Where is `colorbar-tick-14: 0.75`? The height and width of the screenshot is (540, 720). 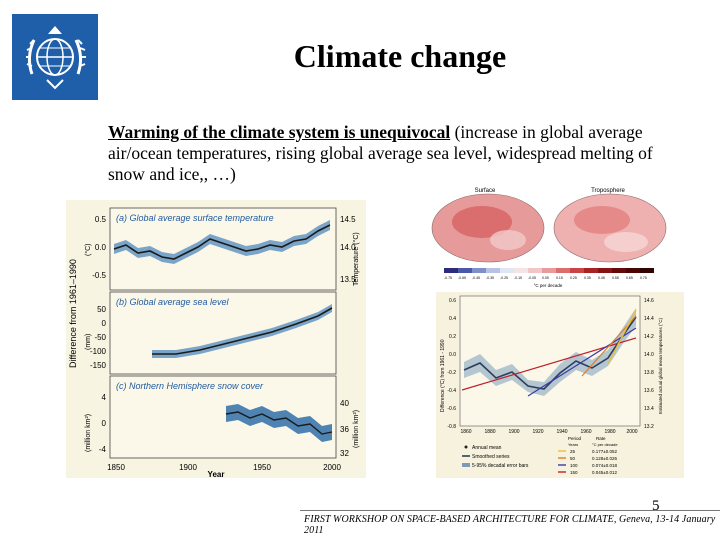
colorbar-tick-14: 0.75 is located at coordinates (643, 278).